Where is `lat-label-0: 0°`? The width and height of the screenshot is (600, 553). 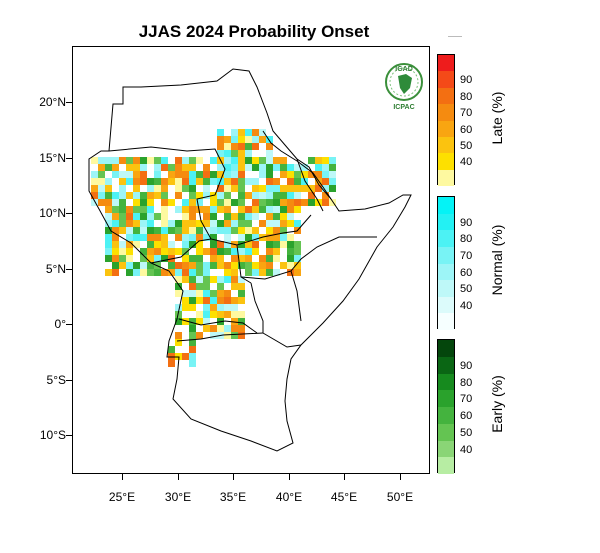
lat-label-0: 0° is located at coordinates (60, 324).